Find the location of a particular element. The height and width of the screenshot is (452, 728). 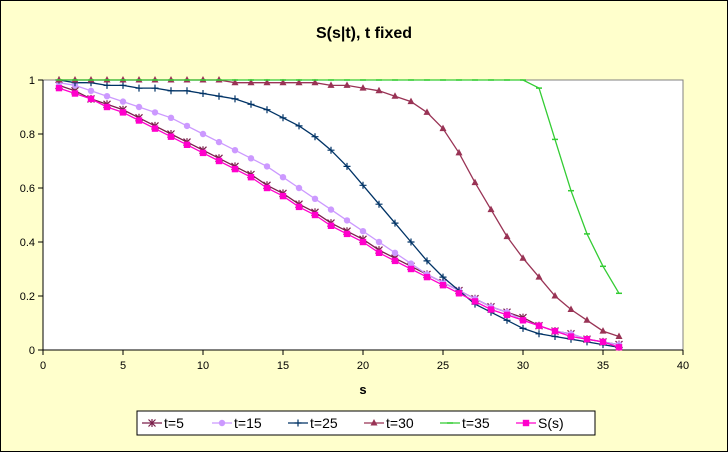

legend-label: t=25 is located at coordinates (324, 423).